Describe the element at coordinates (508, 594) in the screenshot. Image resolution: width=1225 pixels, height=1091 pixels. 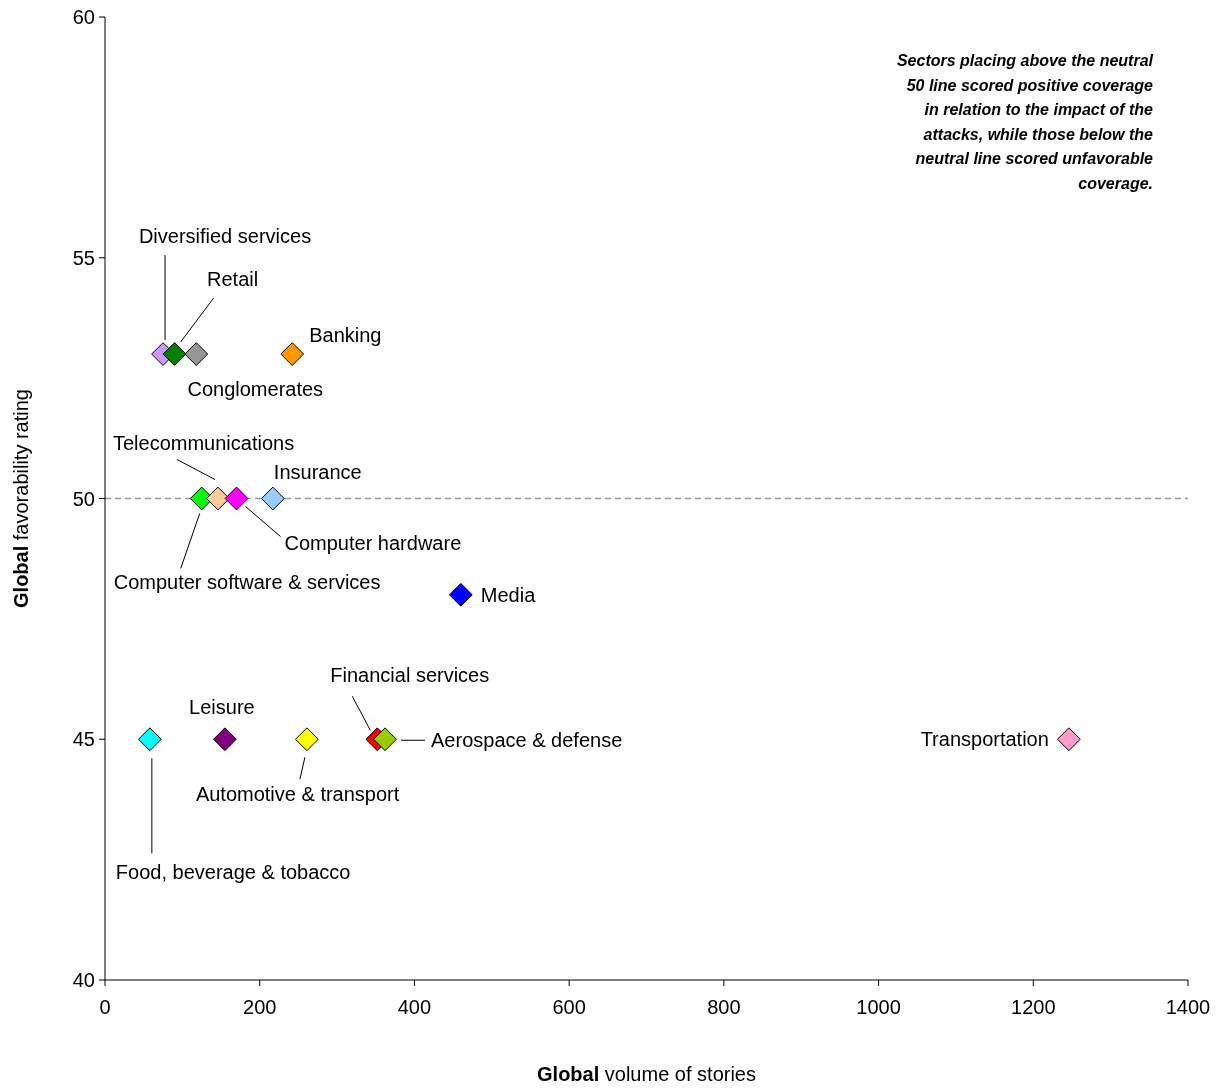
I see `series-label: Media` at that location.